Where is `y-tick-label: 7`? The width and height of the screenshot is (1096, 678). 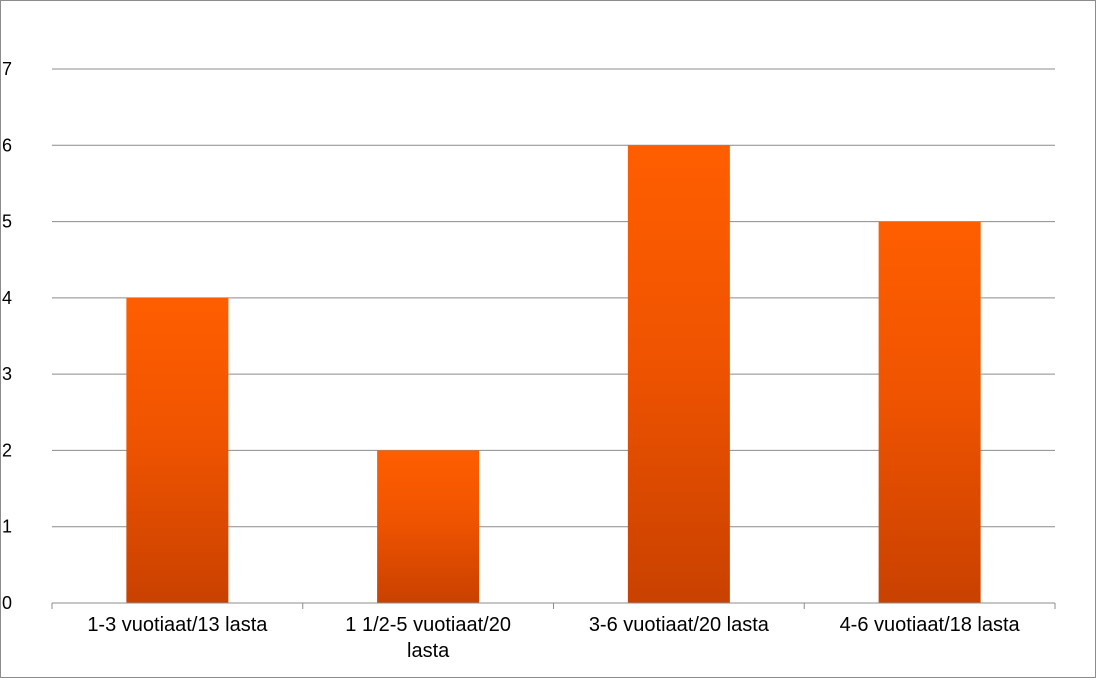 y-tick-label: 7 is located at coordinates (7, 69).